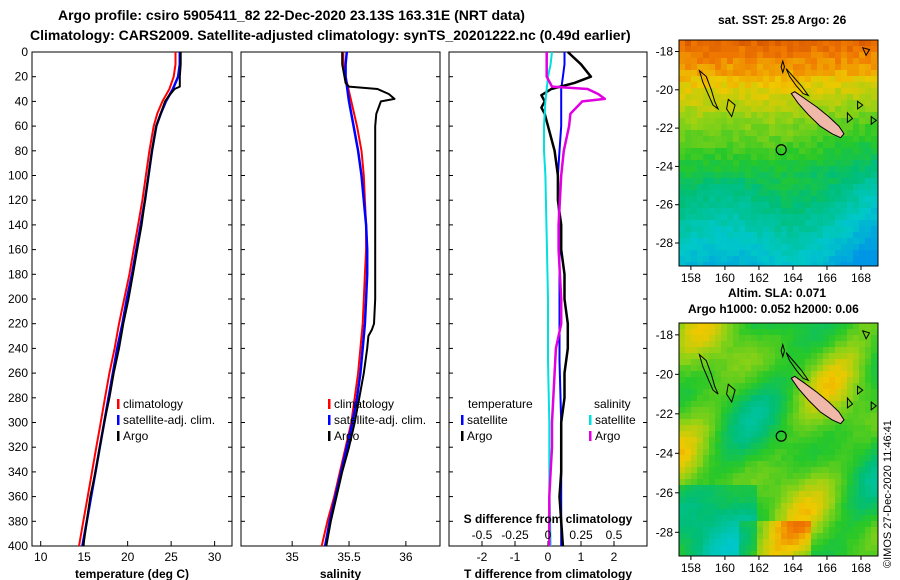  I want to click on sla-map-frame, so click(778, 439).